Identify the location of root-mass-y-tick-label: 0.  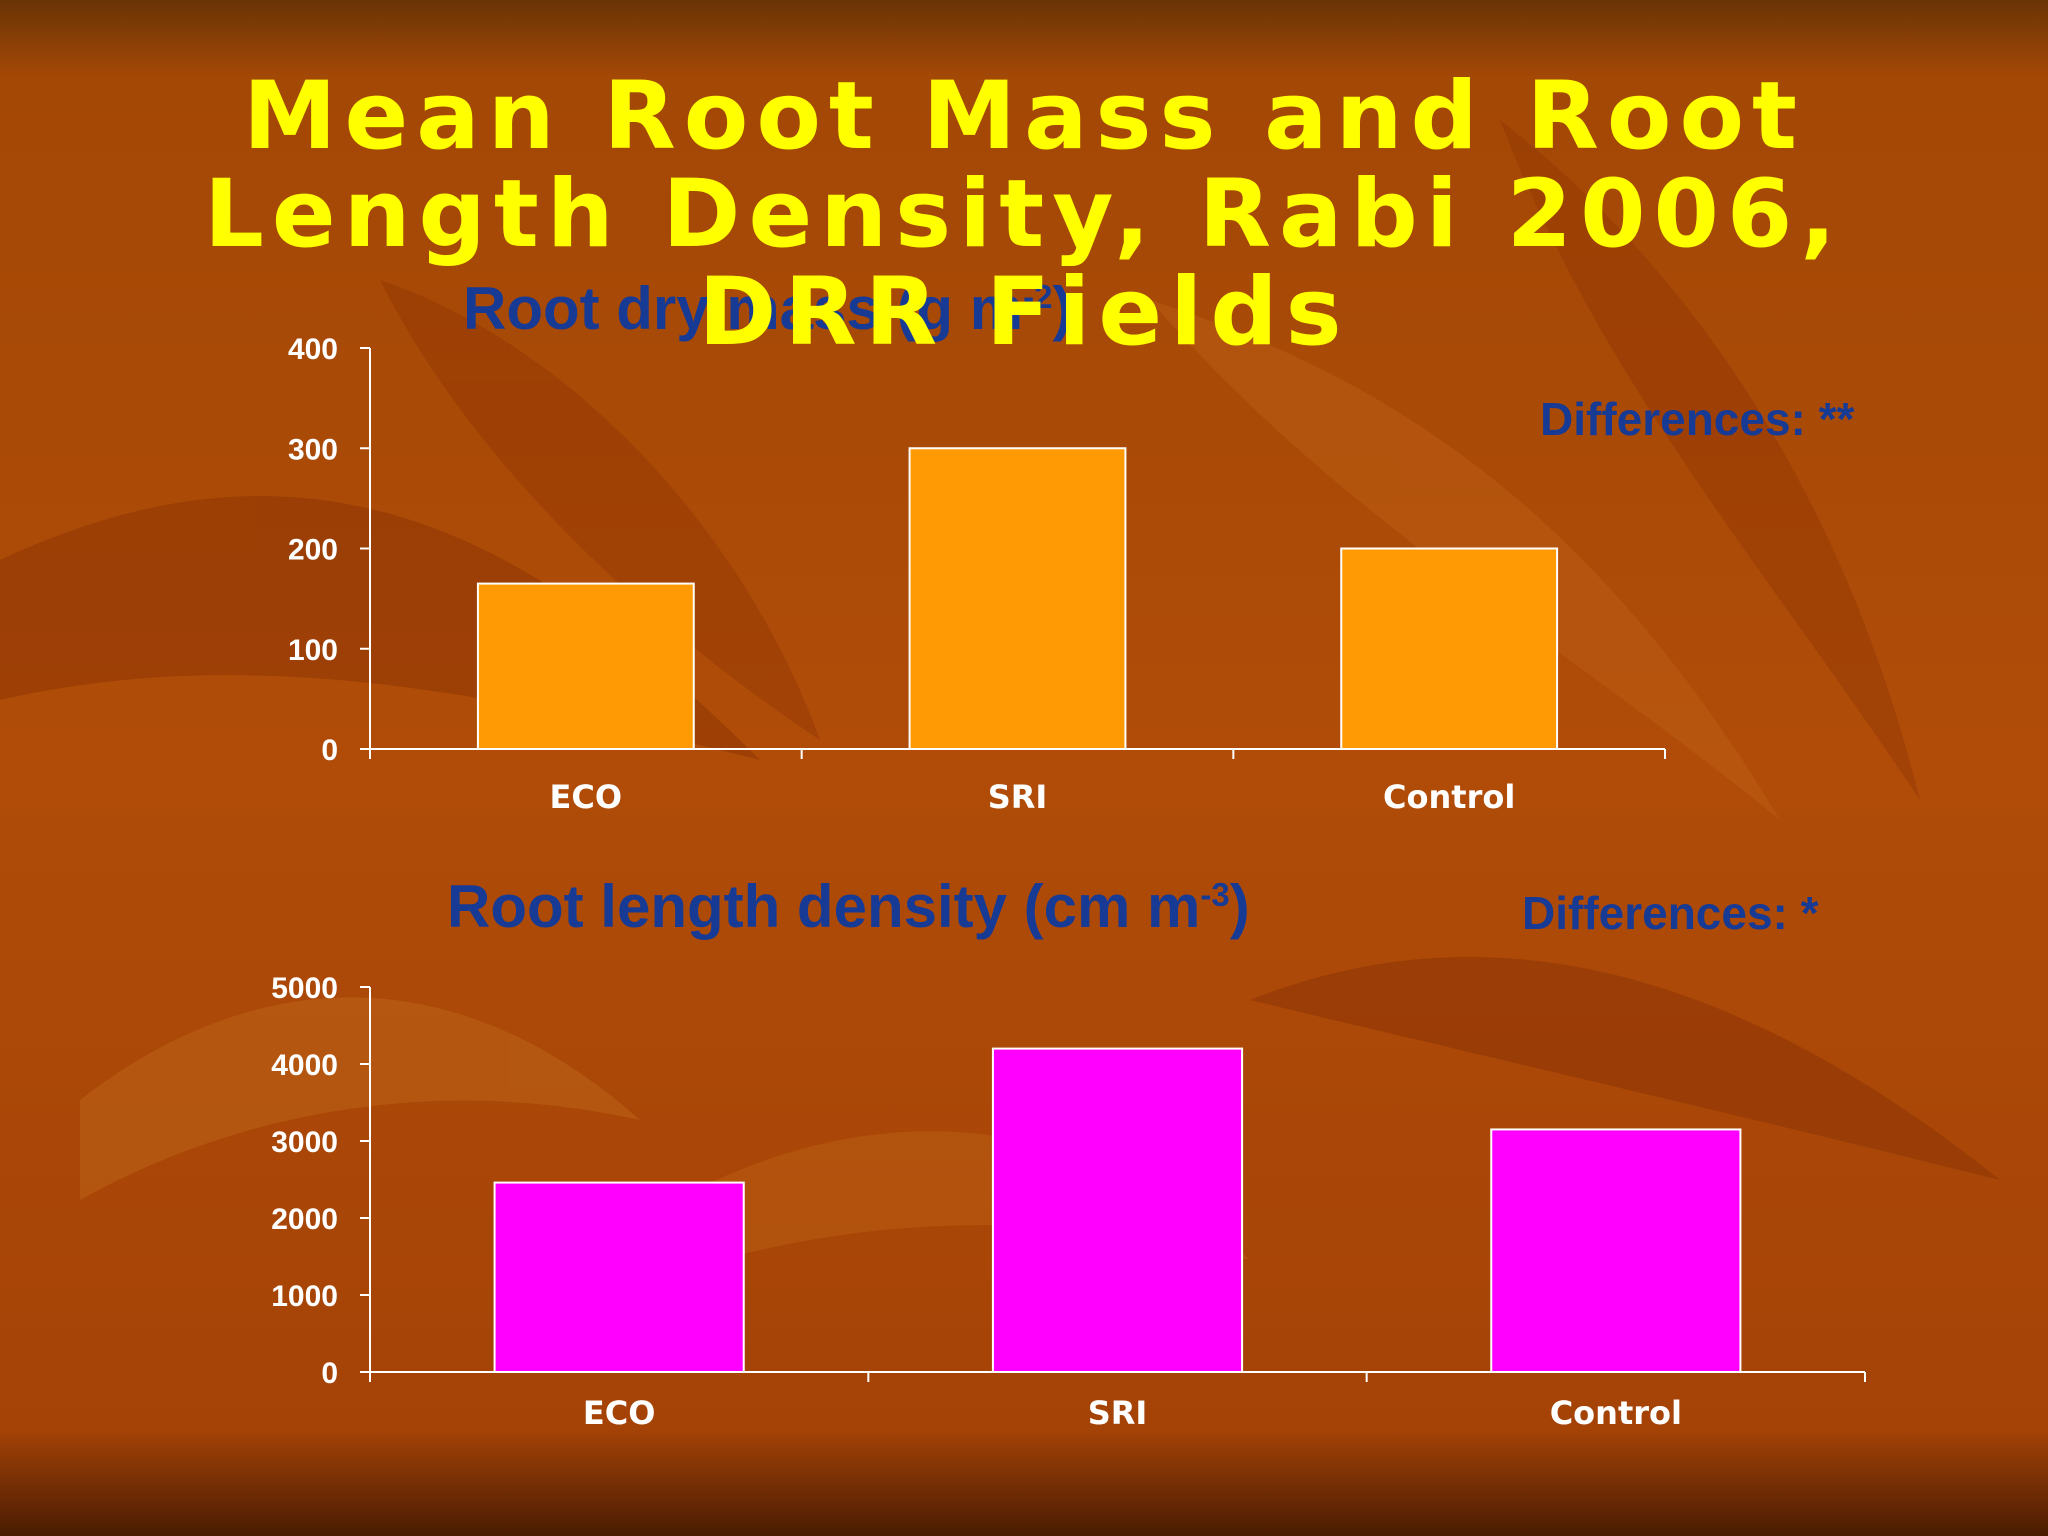
(329, 750).